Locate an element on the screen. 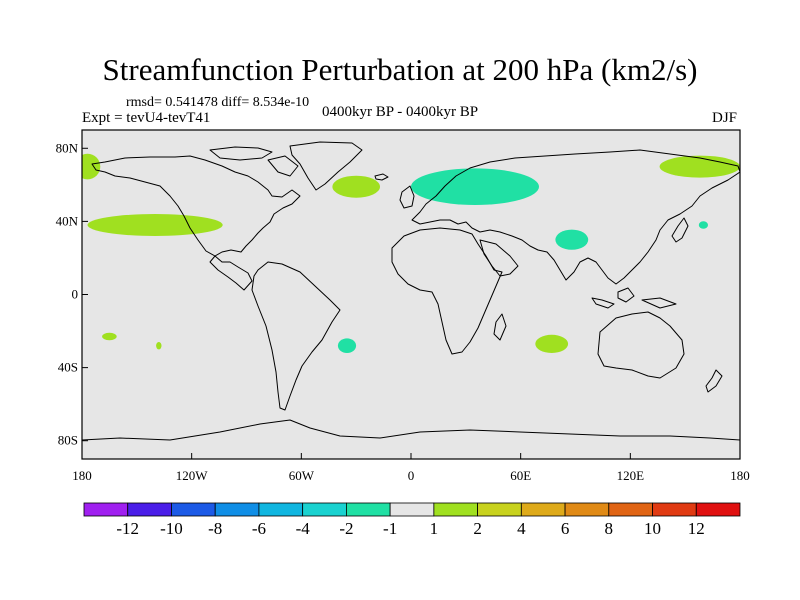 Image resolution: width=800 pixels, height=600 pixels. colorbar-label: -12 is located at coordinates (127, 528).